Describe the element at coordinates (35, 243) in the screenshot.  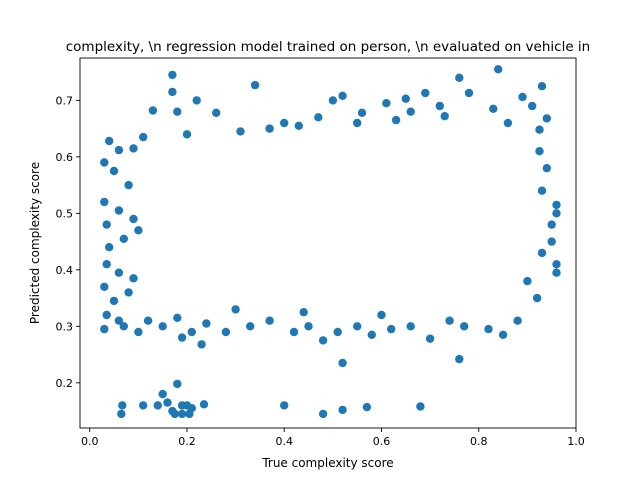
I see `y-axis-label: Predicted complexity score` at that location.